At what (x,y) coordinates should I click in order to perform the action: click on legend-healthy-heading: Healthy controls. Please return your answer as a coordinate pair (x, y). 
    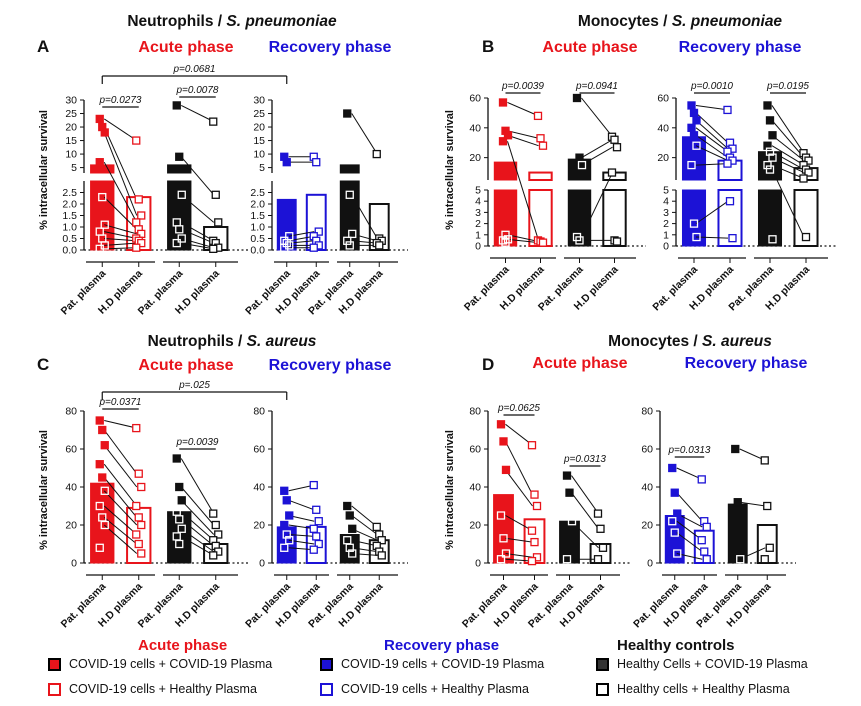
    Looking at the image, I should click on (676, 645).